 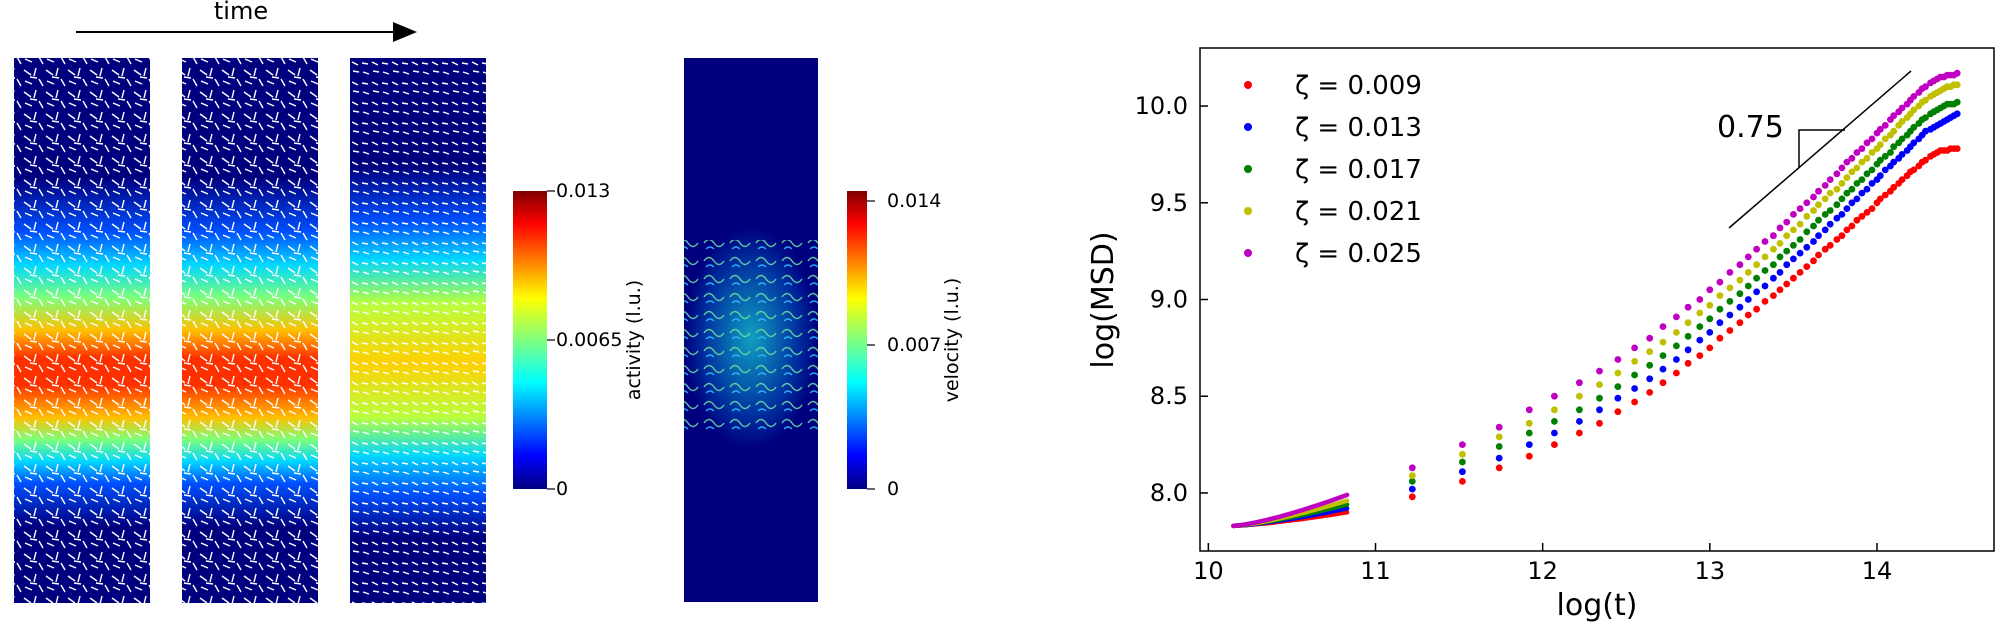 I want to click on legend-marker, so click(x=1248, y=211).